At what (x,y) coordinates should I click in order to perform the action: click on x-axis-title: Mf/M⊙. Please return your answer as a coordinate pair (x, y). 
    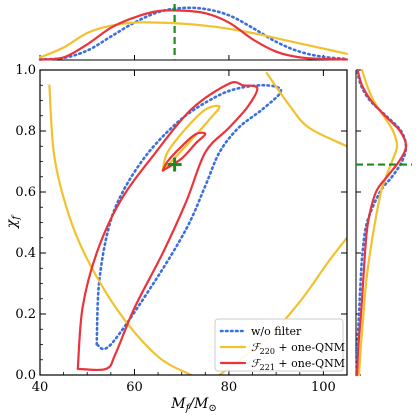
    Looking at the image, I should click on (193, 405).